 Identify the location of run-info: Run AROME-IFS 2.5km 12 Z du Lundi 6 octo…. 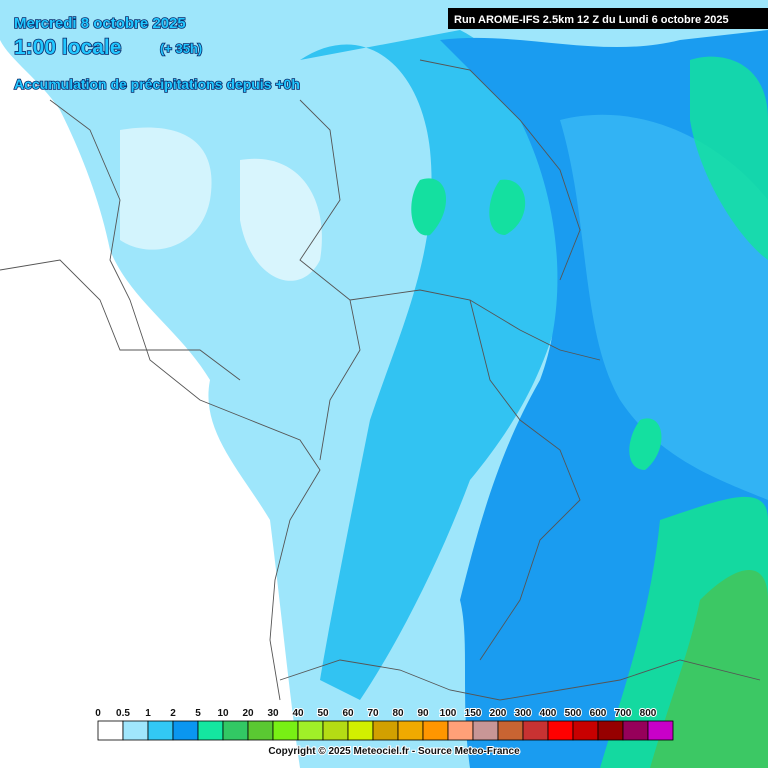
(591, 20).